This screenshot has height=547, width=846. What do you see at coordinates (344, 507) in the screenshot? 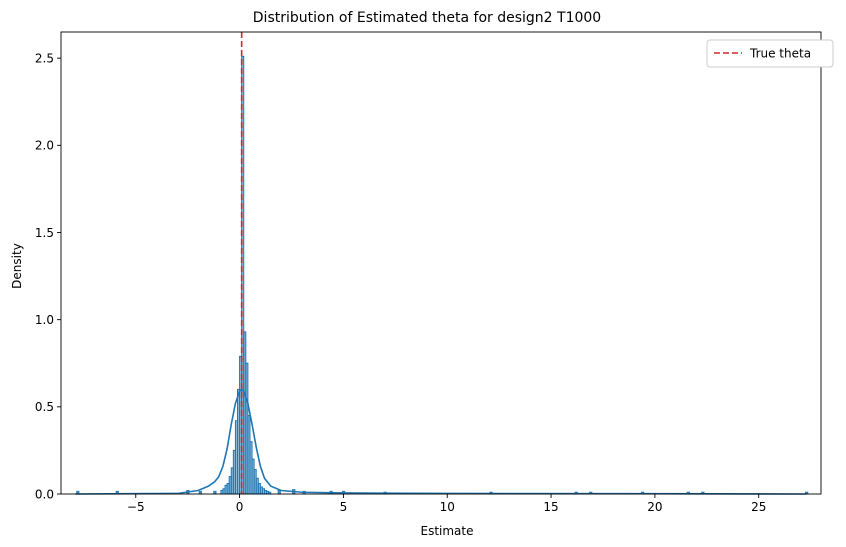
I see `x-tick-label: 5` at bounding box center [344, 507].